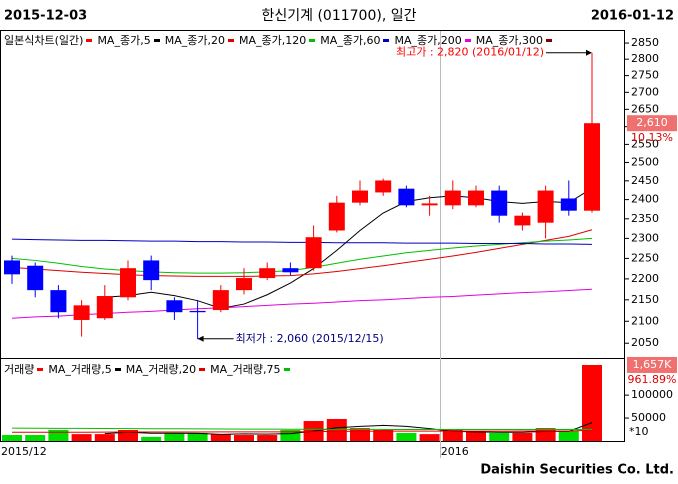 This screenshot has height=484, width=678. I want to click on x-tick-label: 2015/12, so click(24, 451).